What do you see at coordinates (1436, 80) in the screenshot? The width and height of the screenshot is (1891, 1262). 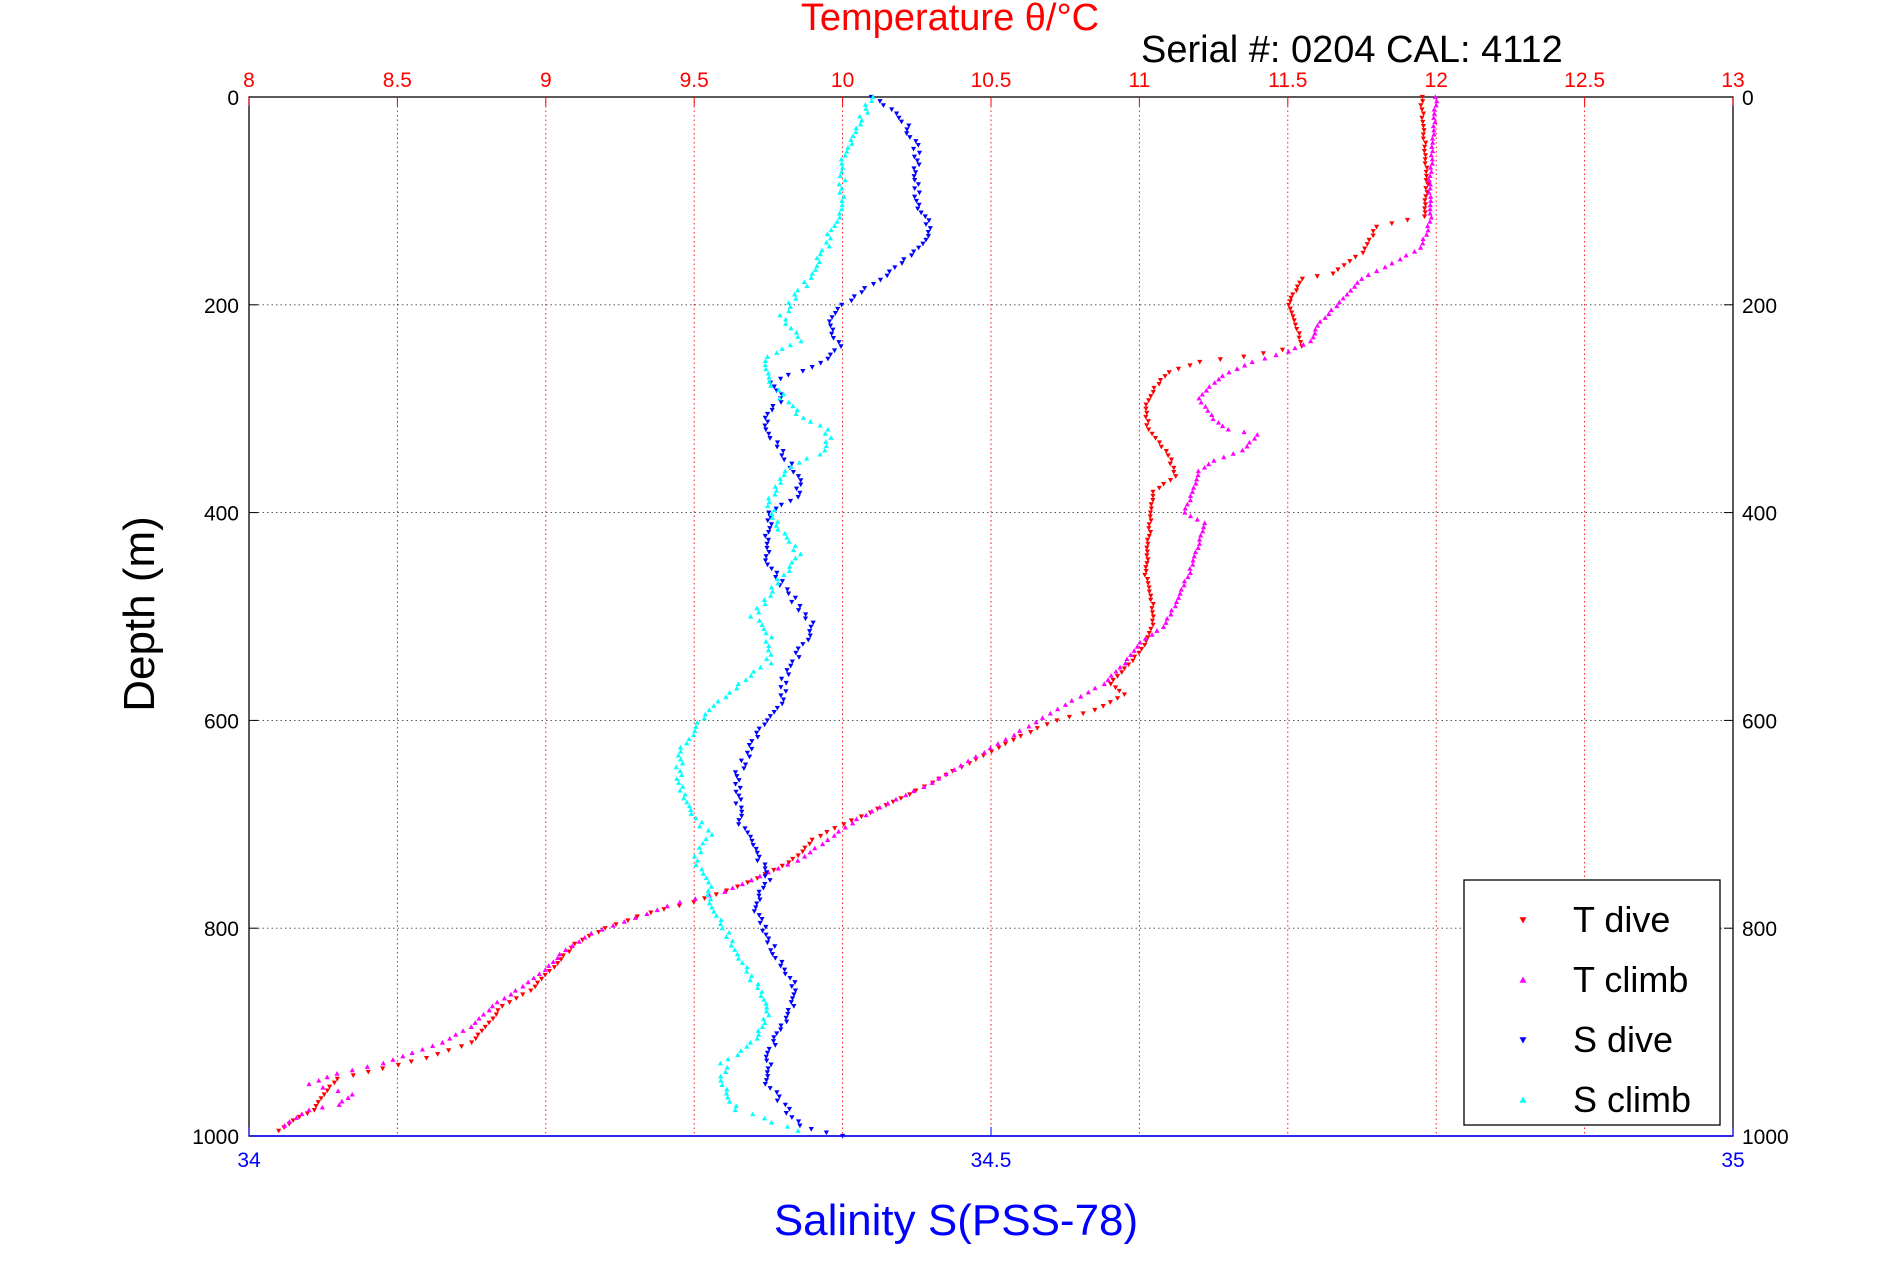 I see `top-axis-tick-label: 12` at bounding box center [1436, 80].